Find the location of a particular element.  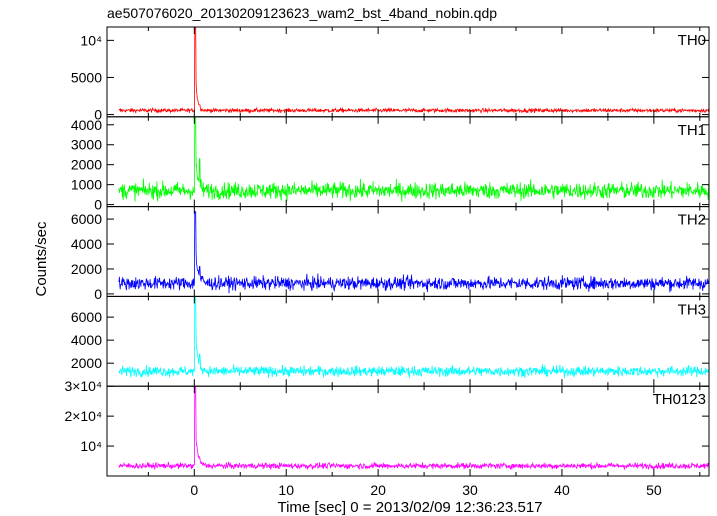

x-tick-label: 50 is located at coordinates (654, 490).